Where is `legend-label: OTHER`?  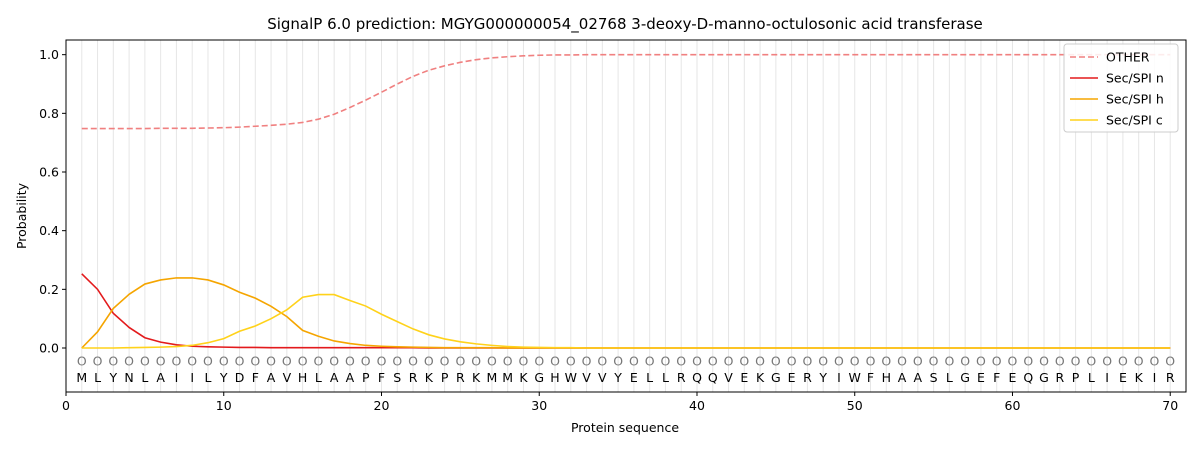 legend-label: OTHER is located at coordinates (1128, 57).